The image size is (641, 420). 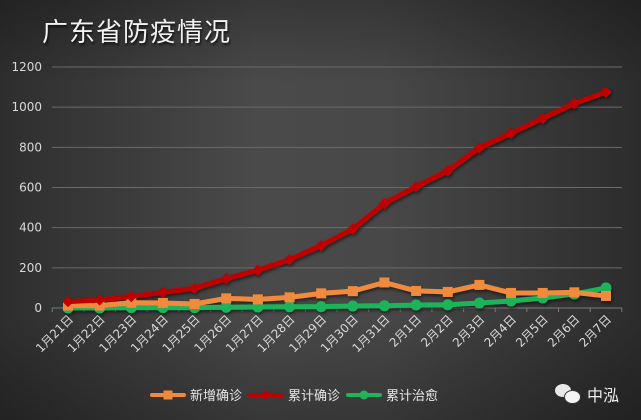 I want to click on watermark: 中泓, so click(x=587, y=394).